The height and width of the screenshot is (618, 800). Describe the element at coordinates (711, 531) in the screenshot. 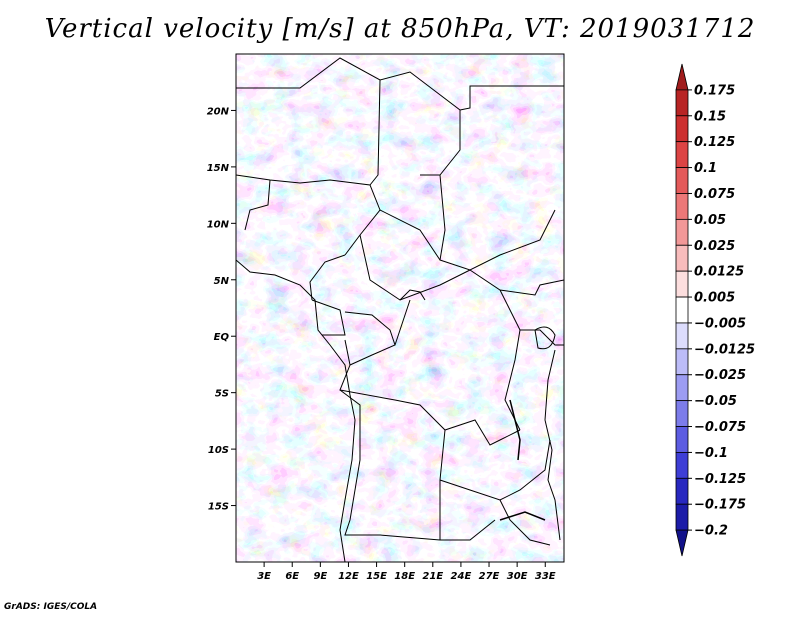

I see `colorbar-label: −0.2` at that location.